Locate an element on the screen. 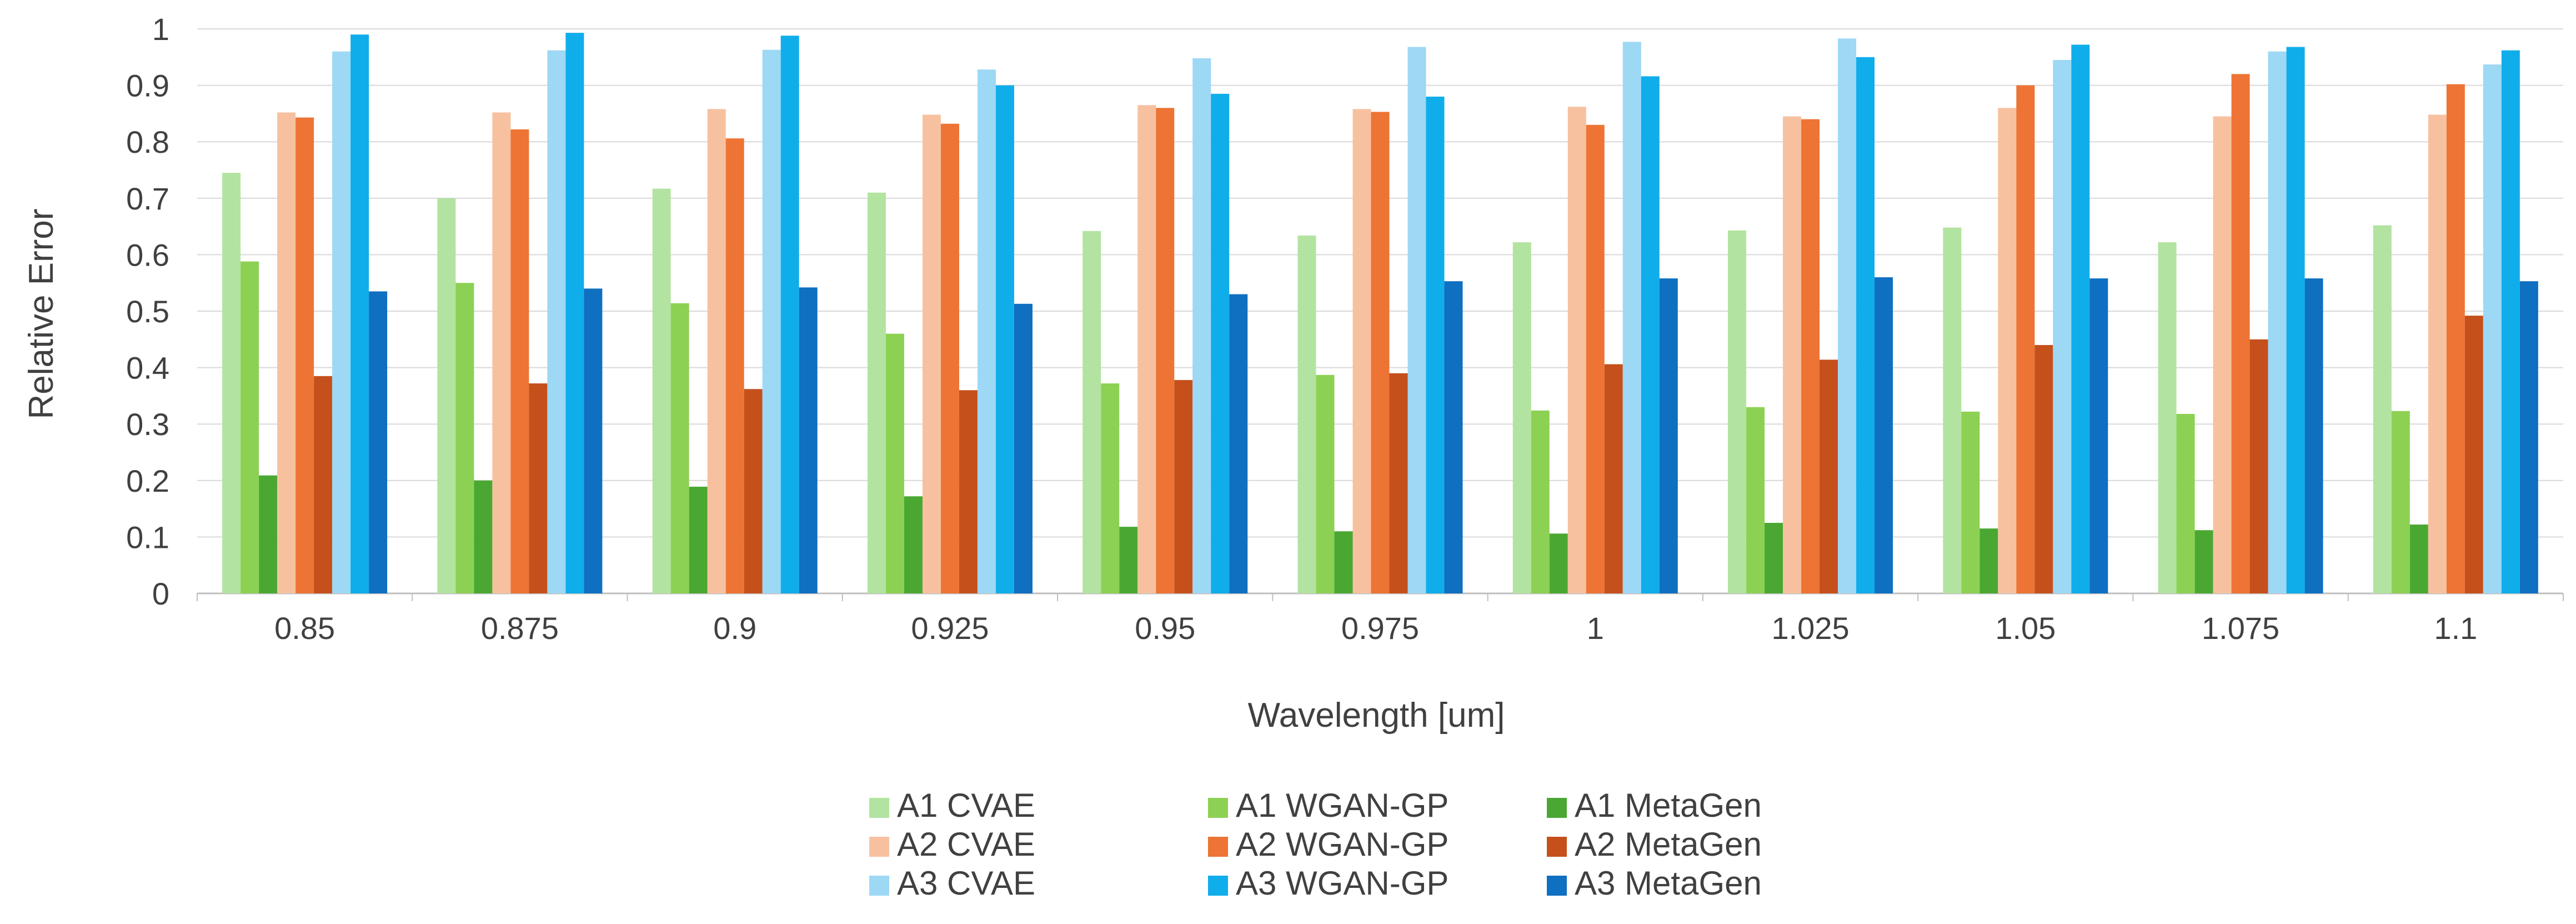  y-tick-label: 0.3 is located at coordinates (148, 424).